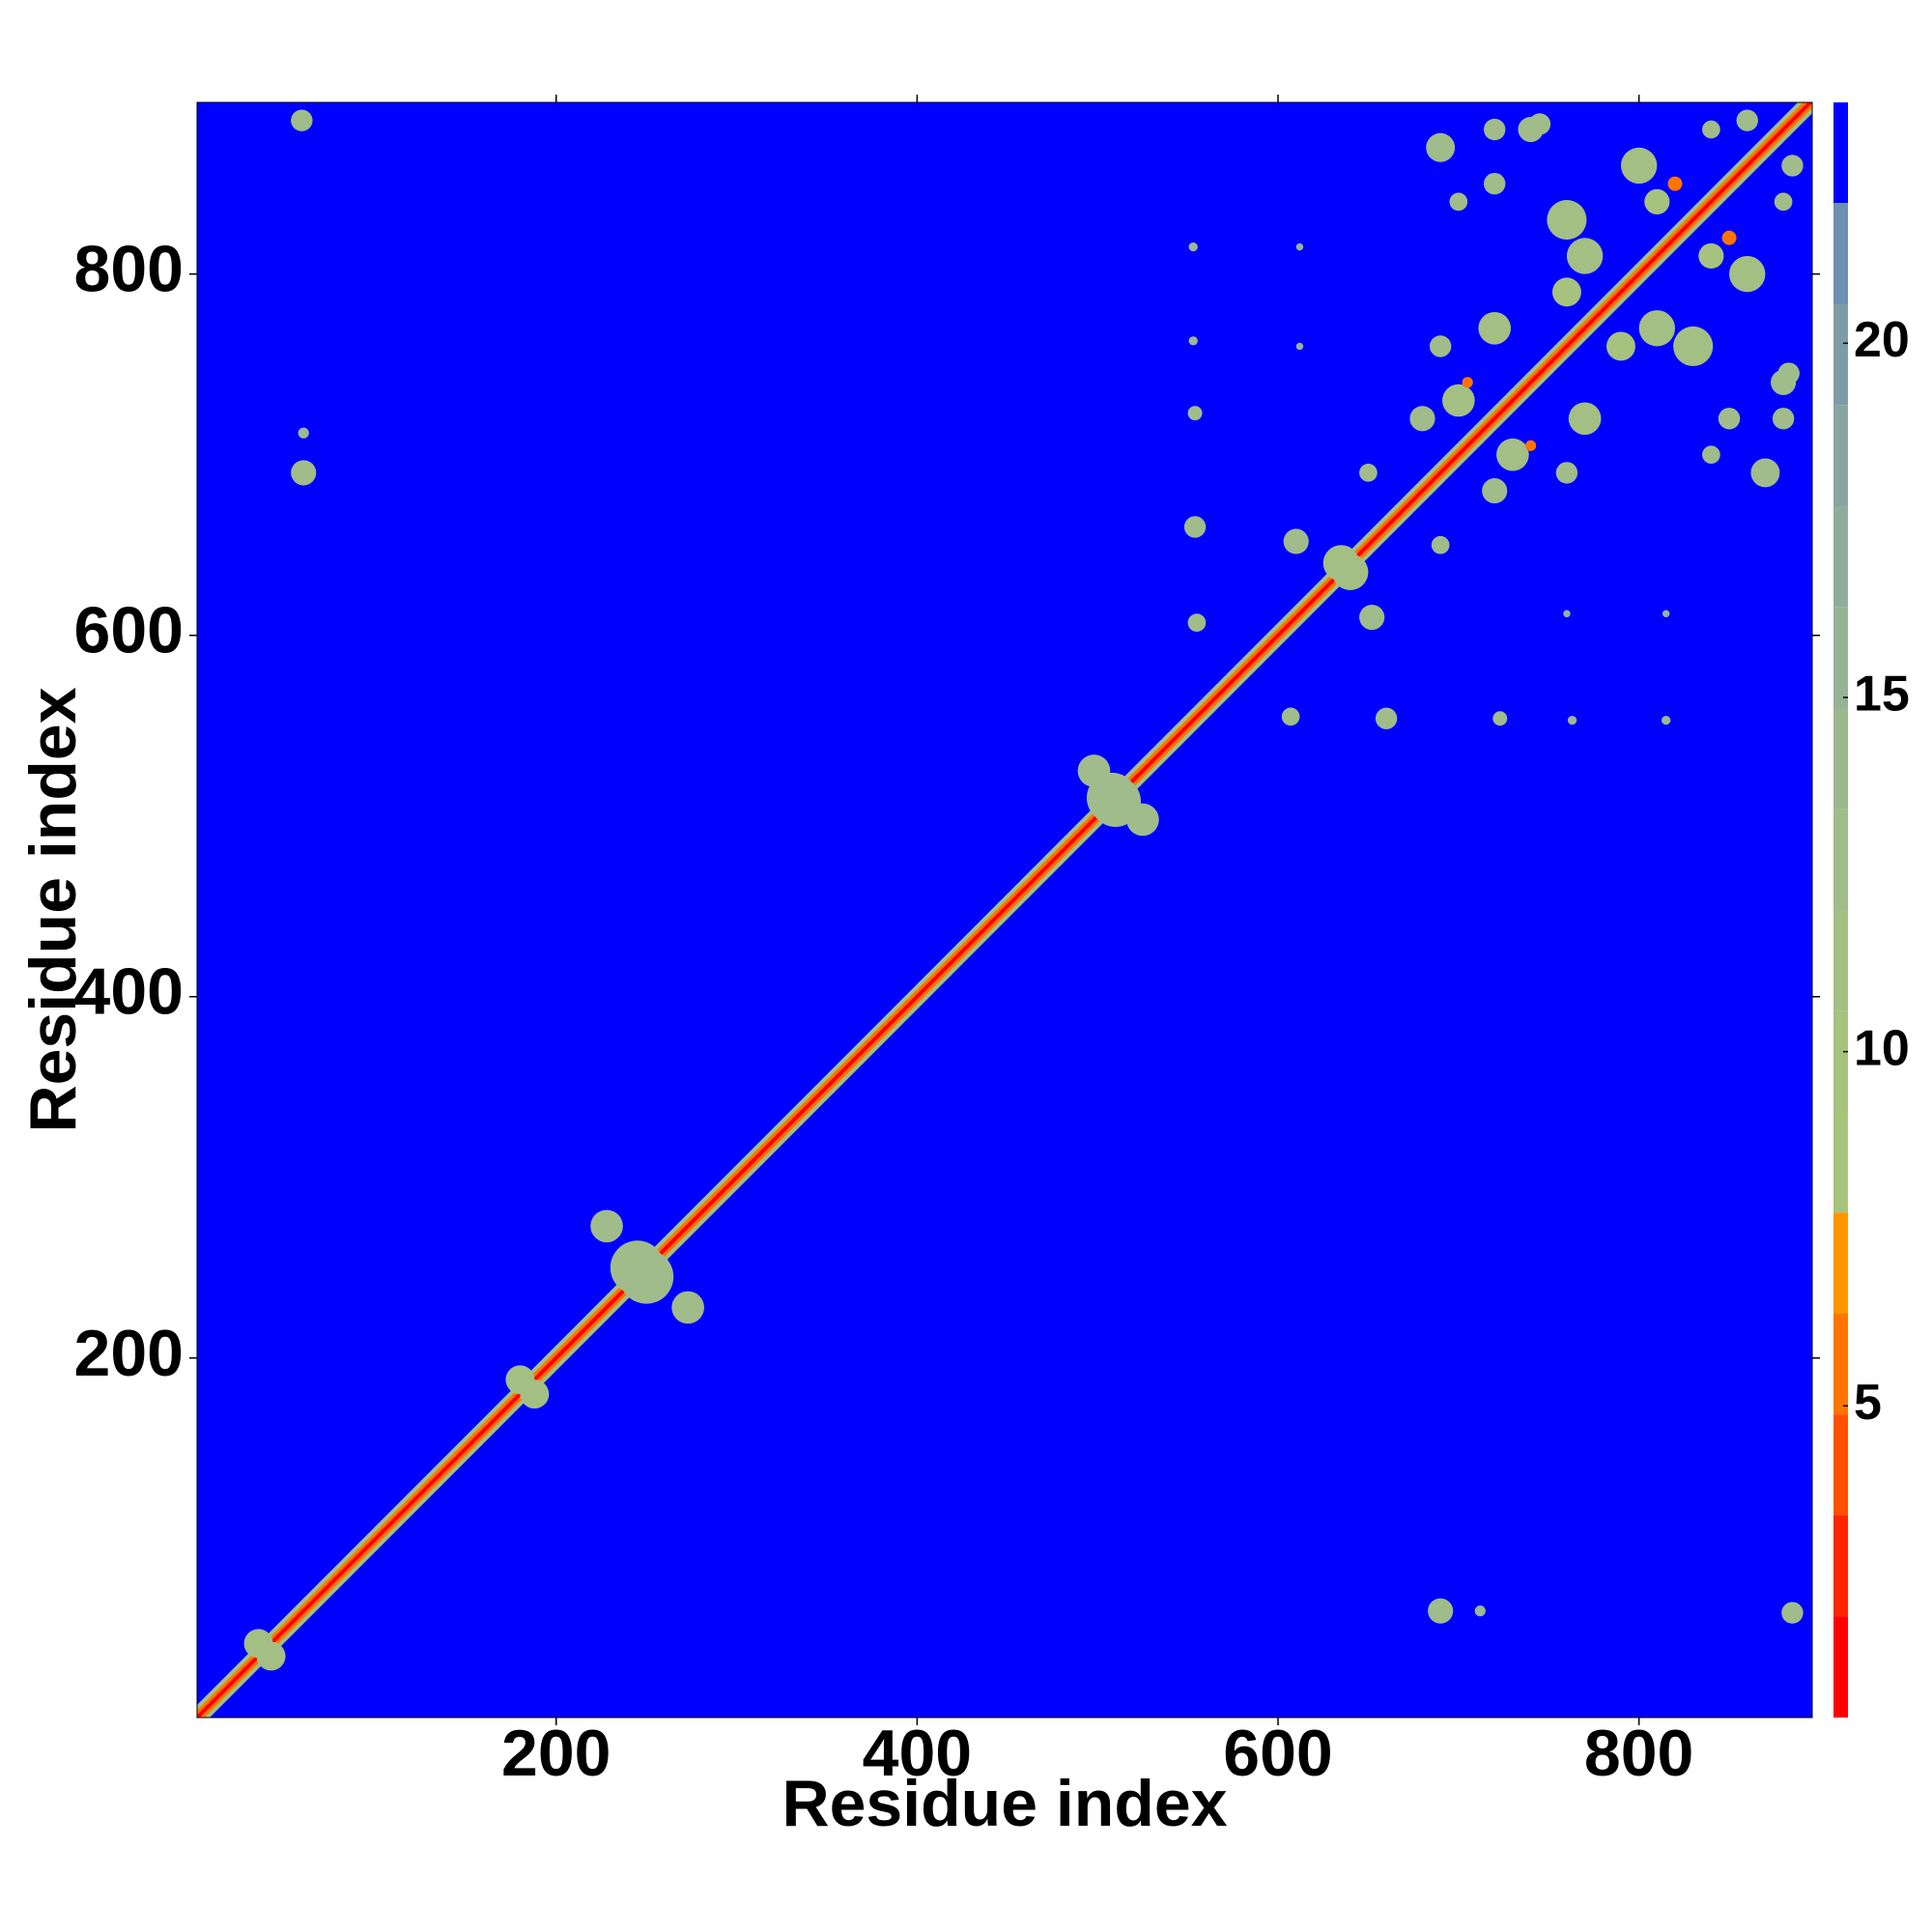 The width and height of the screenshot is (1932, 1932). What do you see at coordinates (1638, 1753) in the screenshot?
I see `x-tick-label: 800` at bounding box center [1638, 1753].